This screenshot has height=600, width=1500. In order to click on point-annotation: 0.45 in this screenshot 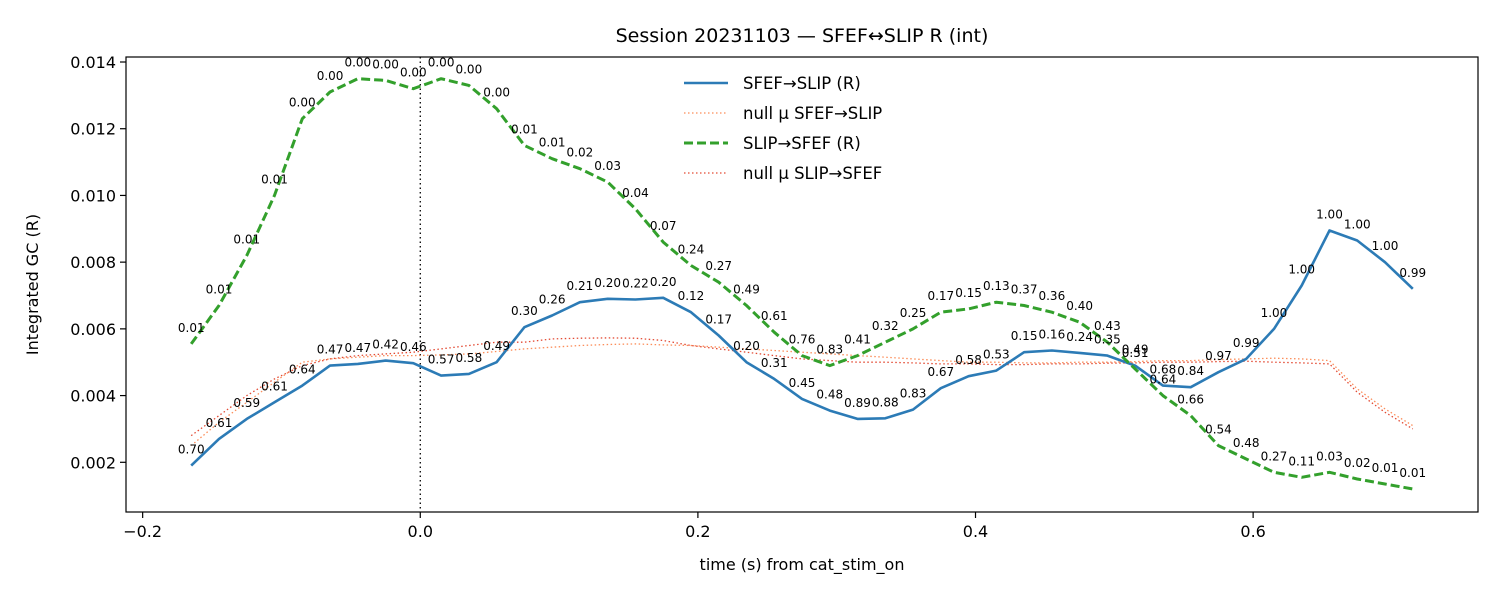, I will do `click(802, 383)`.